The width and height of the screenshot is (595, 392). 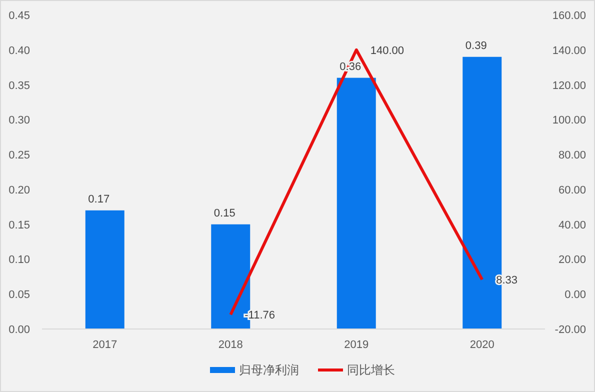 I want to click on x-tick-label: 2017, so click(x=105, y=345).